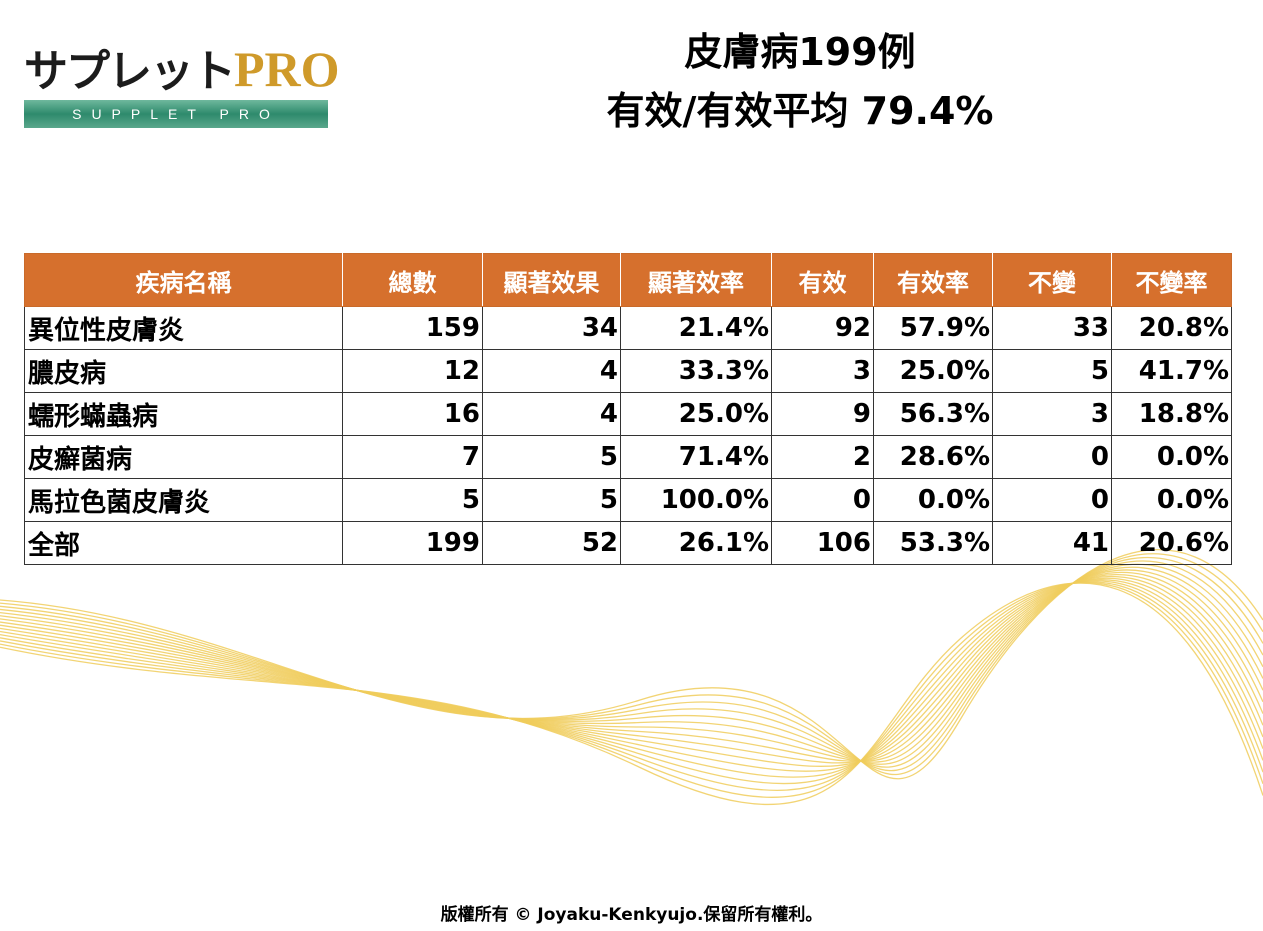 Image resolution: width=1263 pixels, height=931 pixels. Describe the element at coordinates (412, 414) in the screenshot. I see `value-cell: 16` at that location.